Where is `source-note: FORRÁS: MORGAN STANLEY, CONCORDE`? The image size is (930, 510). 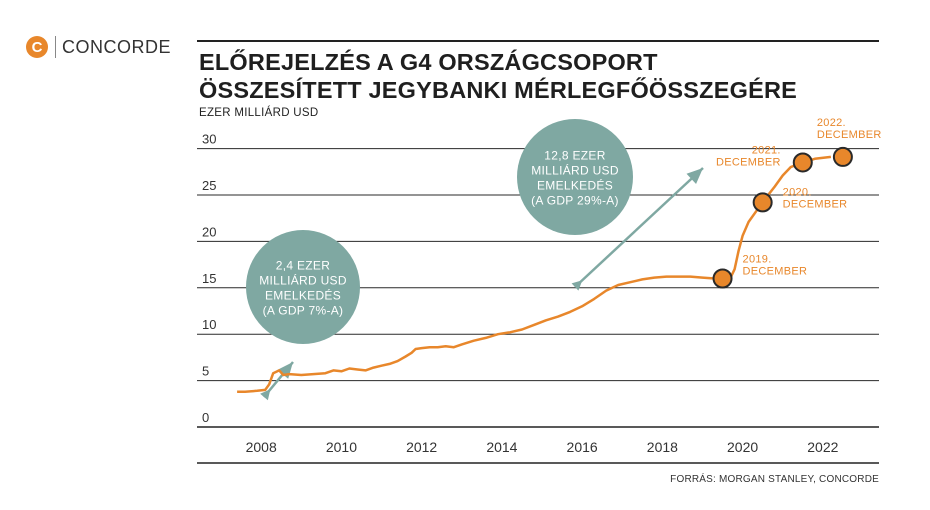 source-note: FORRÁS: MORGAN STANLEY, CONCORDE is located at coordinates (774, 479).